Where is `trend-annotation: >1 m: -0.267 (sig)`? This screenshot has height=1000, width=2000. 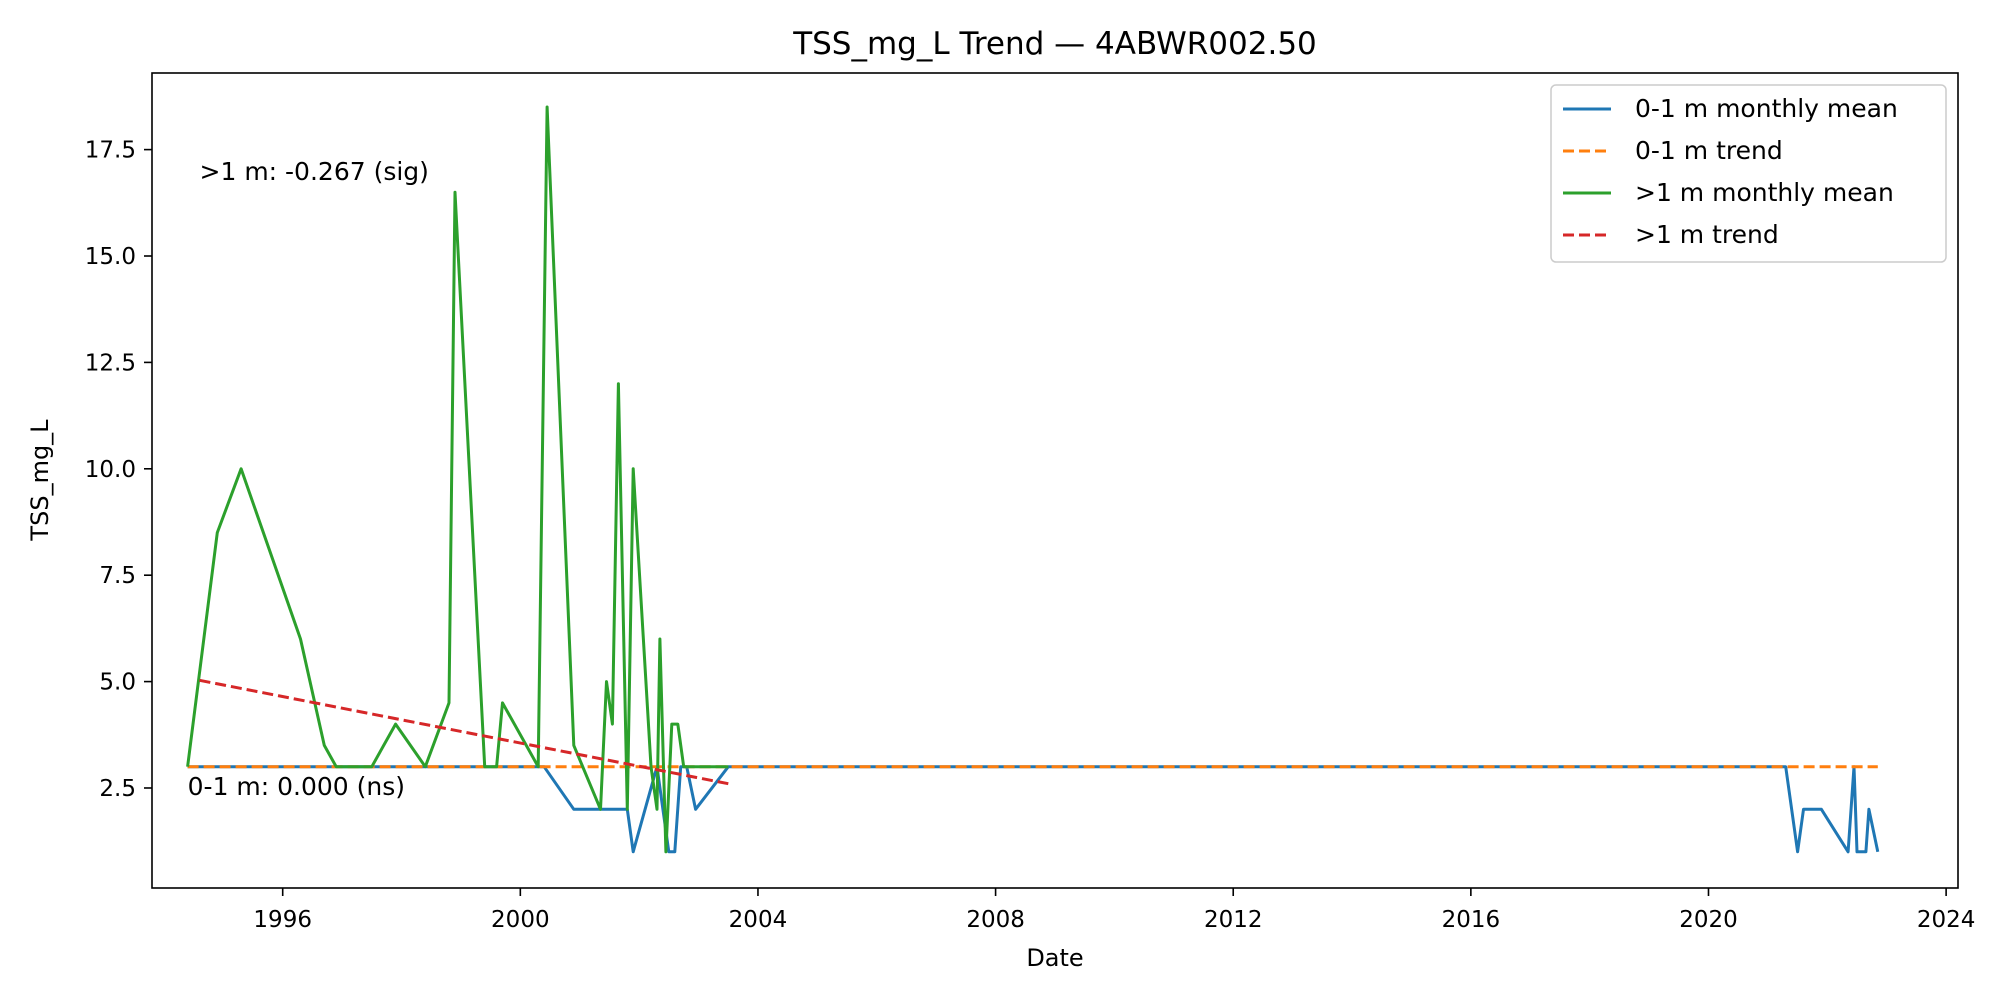
trend-annotation: >1 m: -0.267 (sig) is located at coordinates (314, 171).